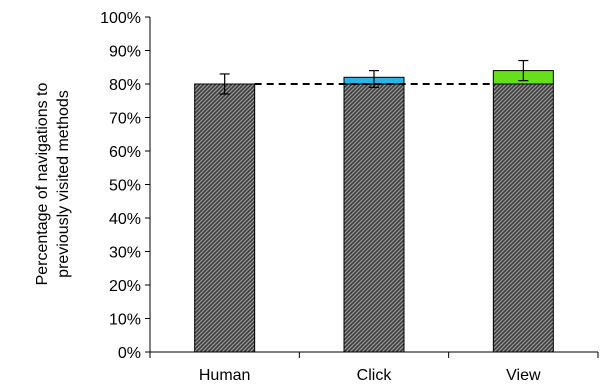 The width and height of the screenshot is (603, 387). Describe the element at coordinates (225, 218) in the screenshot. I see `bar-base-human` at that location.